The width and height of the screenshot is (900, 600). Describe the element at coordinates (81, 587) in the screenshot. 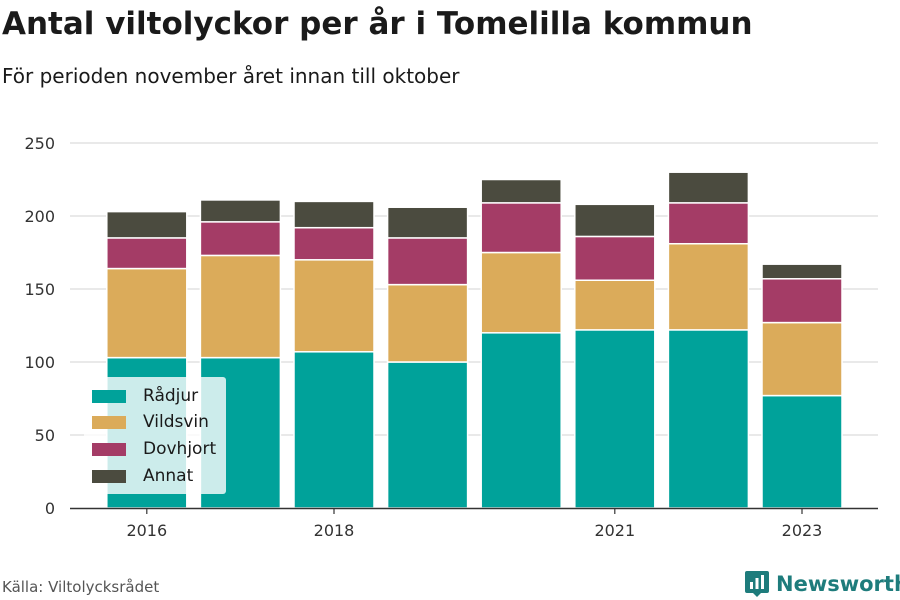

I see `source-note: Källa: Viltolycksrådet` at that location.